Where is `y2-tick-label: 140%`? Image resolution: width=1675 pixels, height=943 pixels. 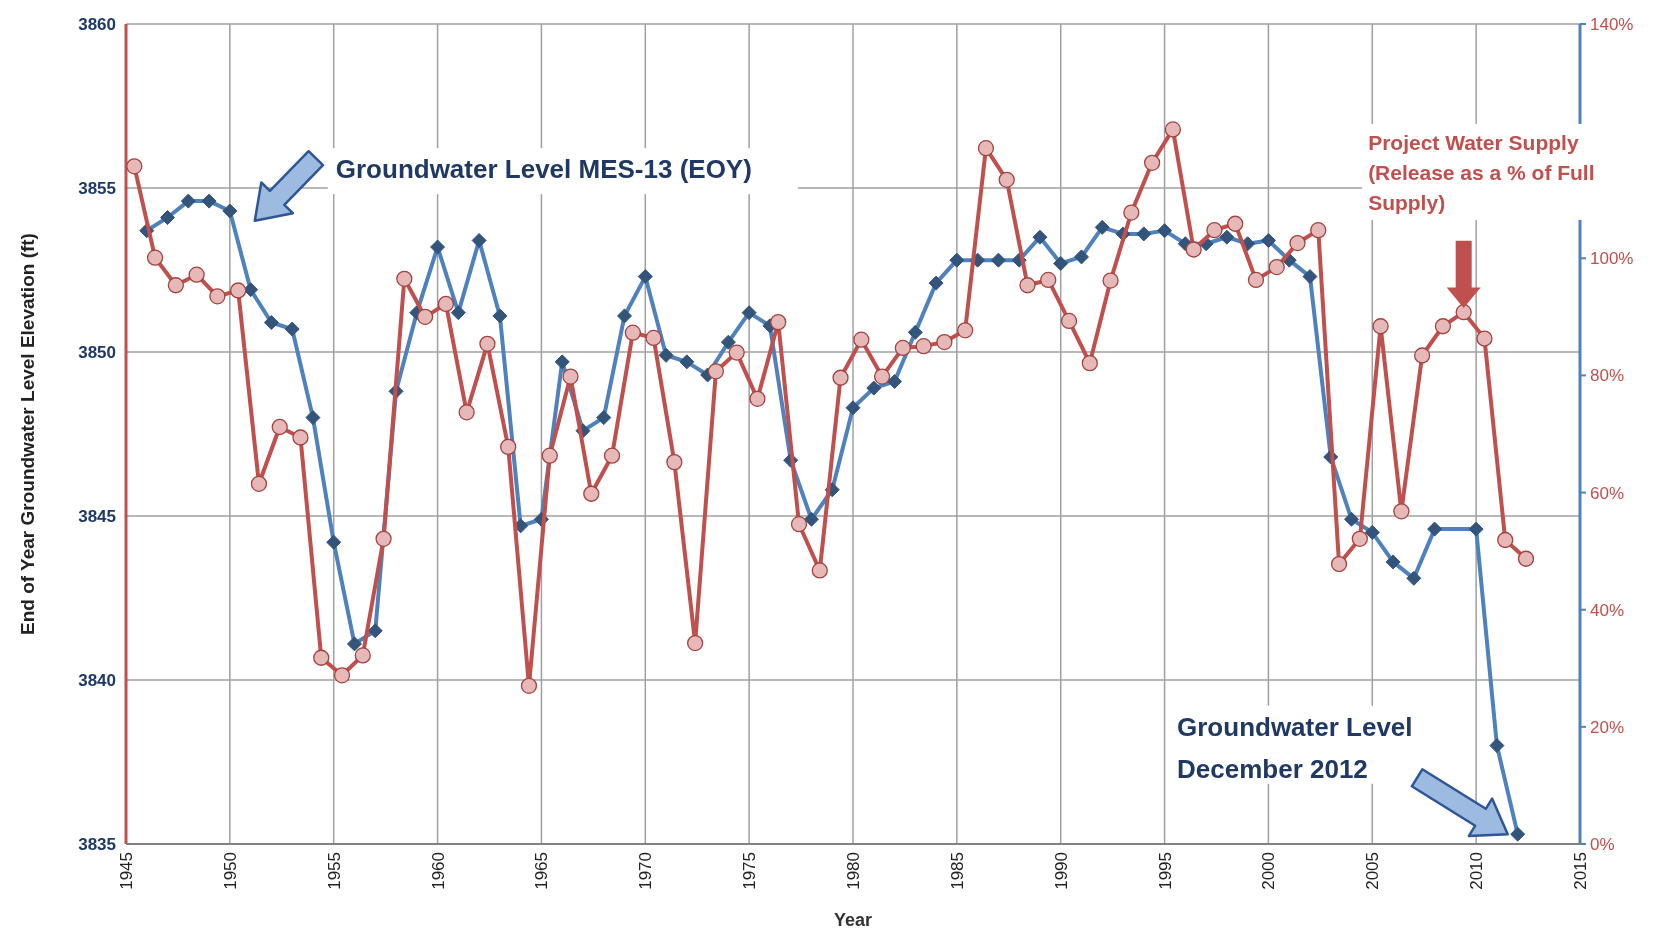 y2-tick-label: 140% is located at coordinates (1612, 24).